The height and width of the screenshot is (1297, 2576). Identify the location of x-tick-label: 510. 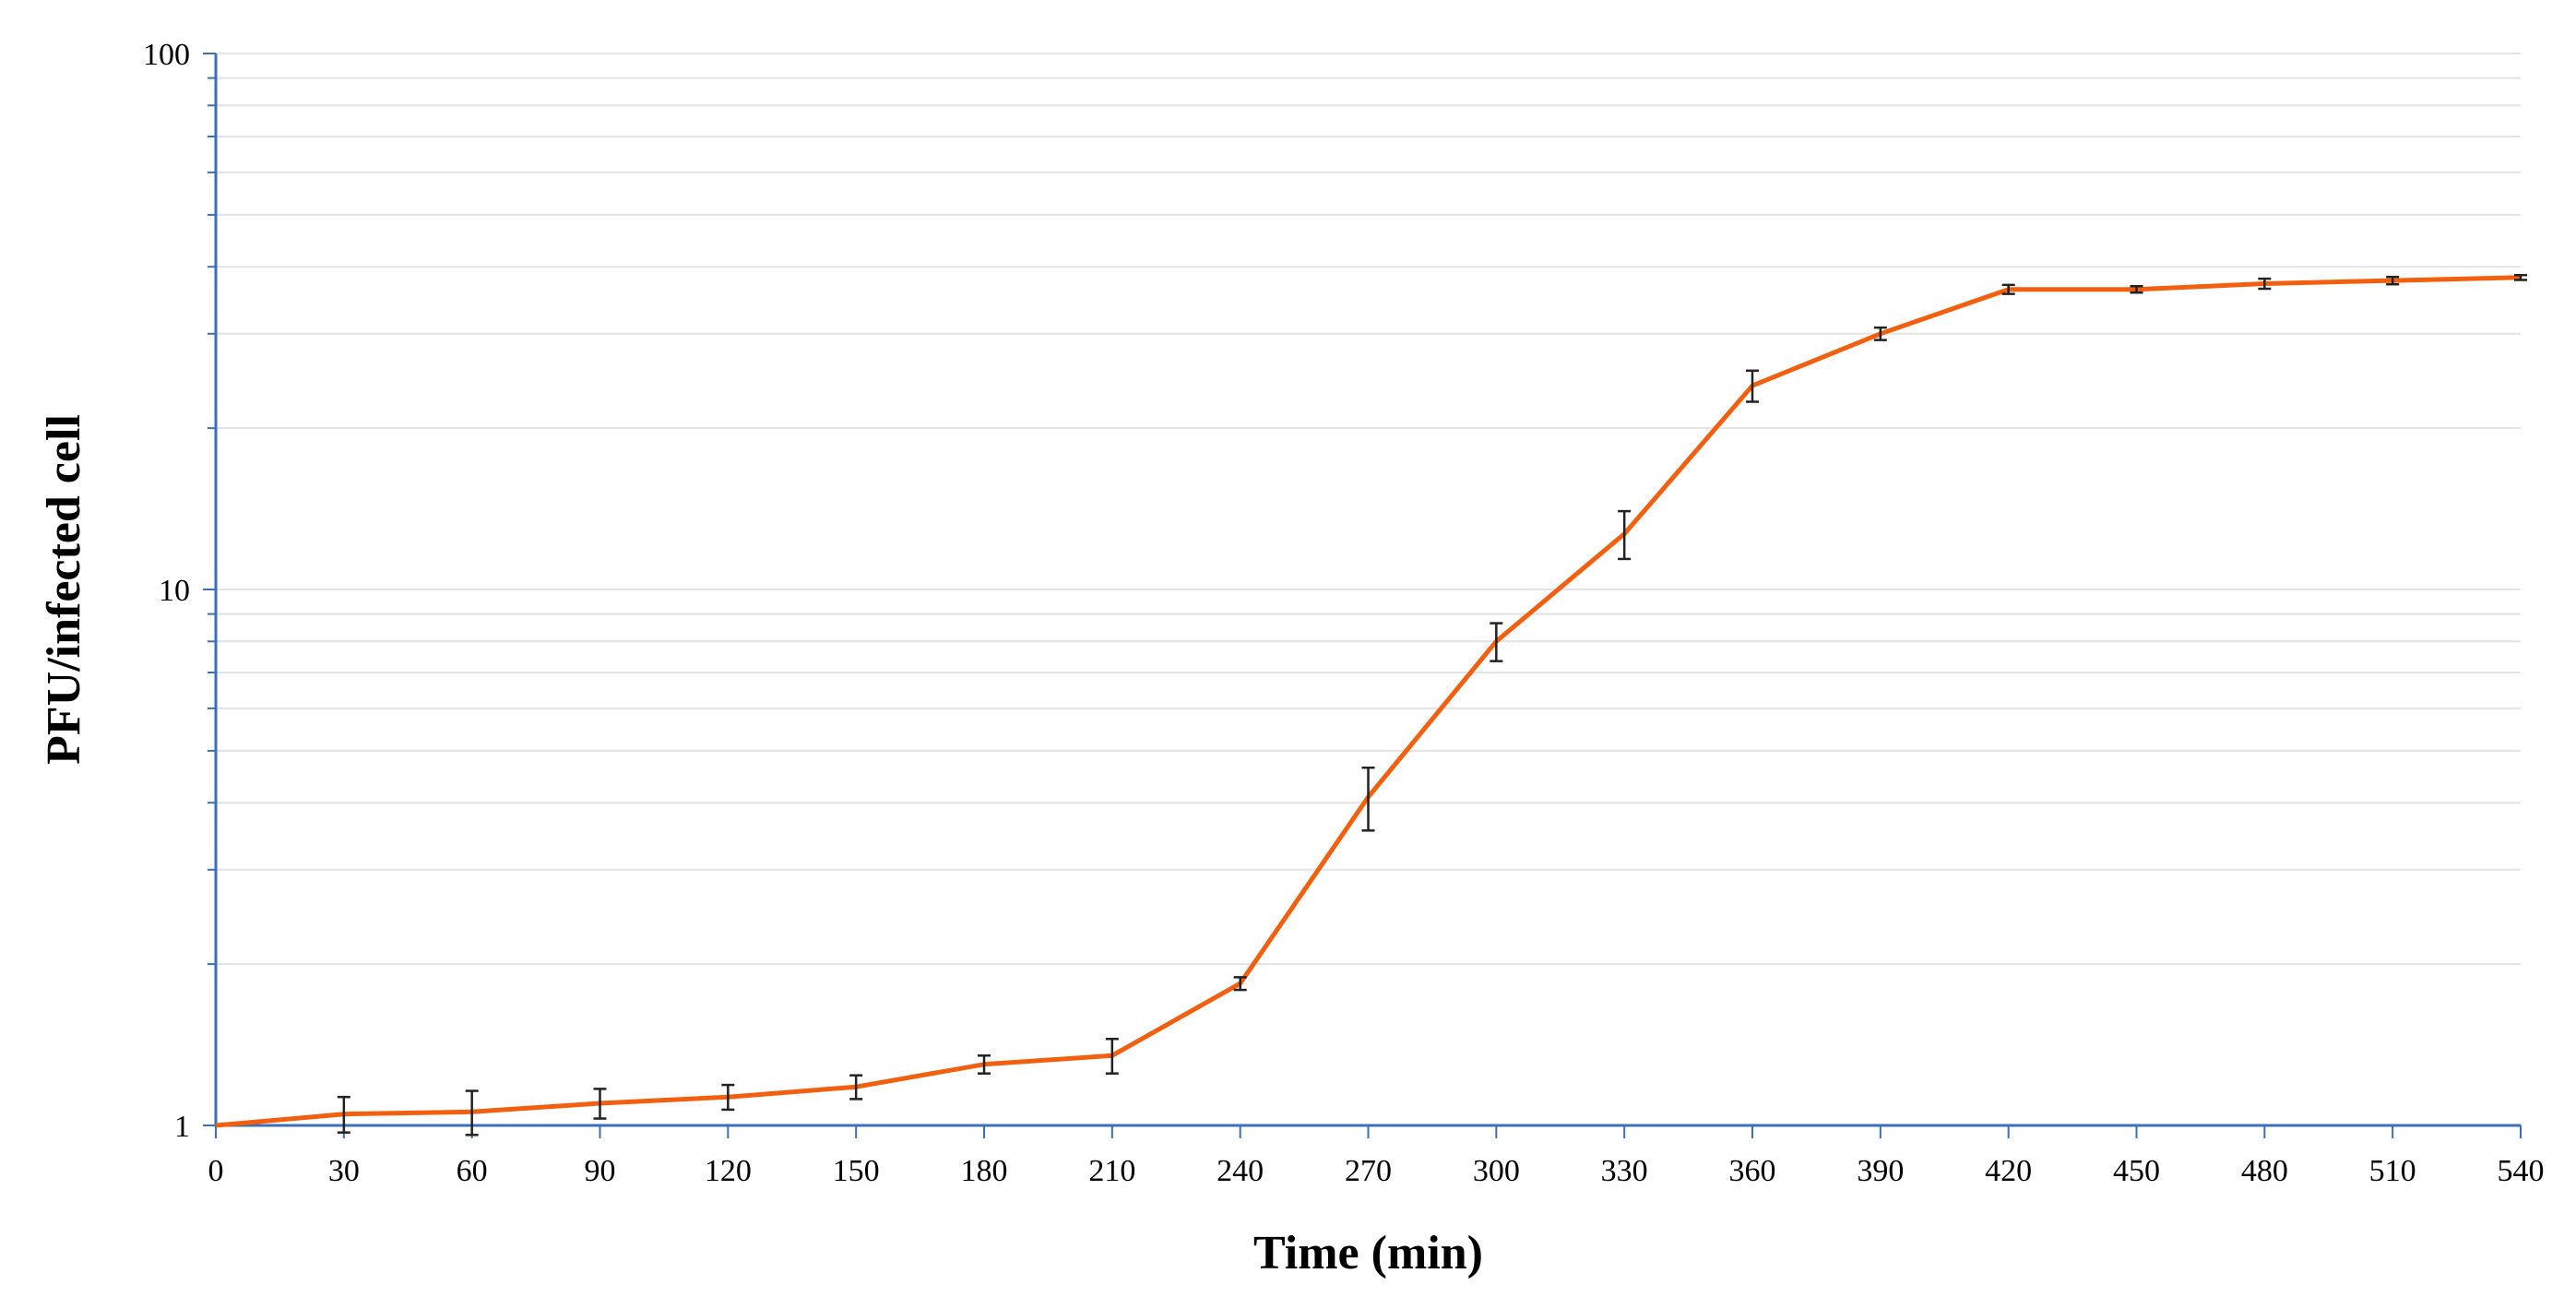
(2392, 1171).